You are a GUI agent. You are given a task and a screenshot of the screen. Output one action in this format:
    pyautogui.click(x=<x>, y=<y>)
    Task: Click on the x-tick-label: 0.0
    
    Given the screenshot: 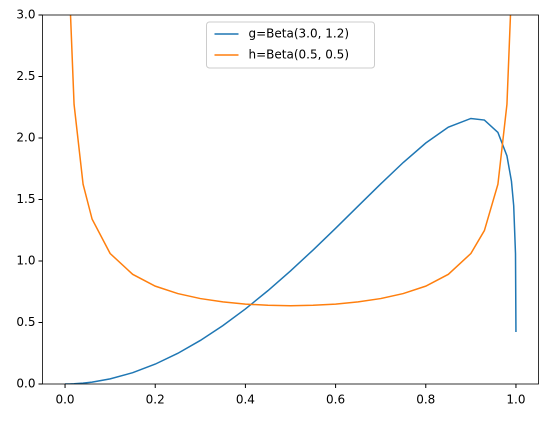 What is the action you would take?
    pyautogui.click(x=64, y=400)
    